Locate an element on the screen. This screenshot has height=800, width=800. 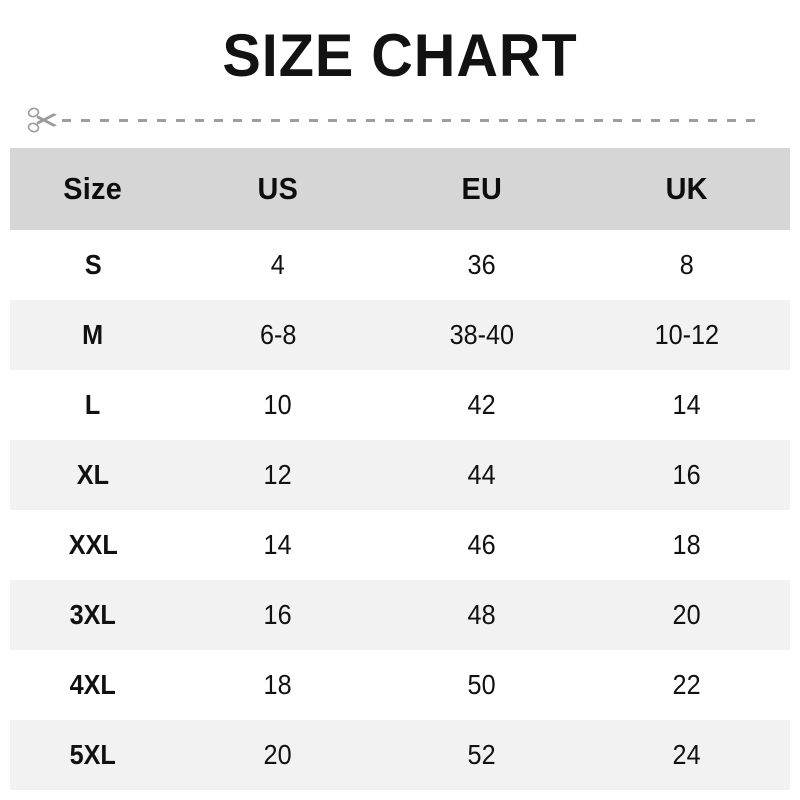
table-row: XXL 14 46 18 is located at coordinates (400, 545).